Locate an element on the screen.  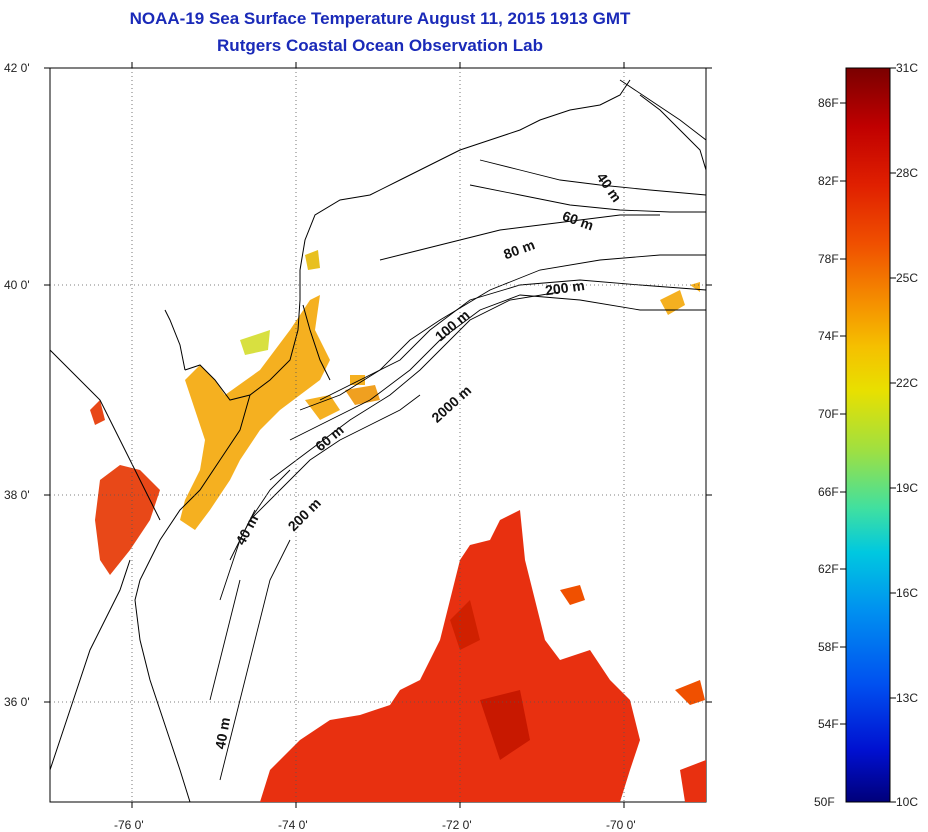
colorbar is located at coordinates (868, 435).